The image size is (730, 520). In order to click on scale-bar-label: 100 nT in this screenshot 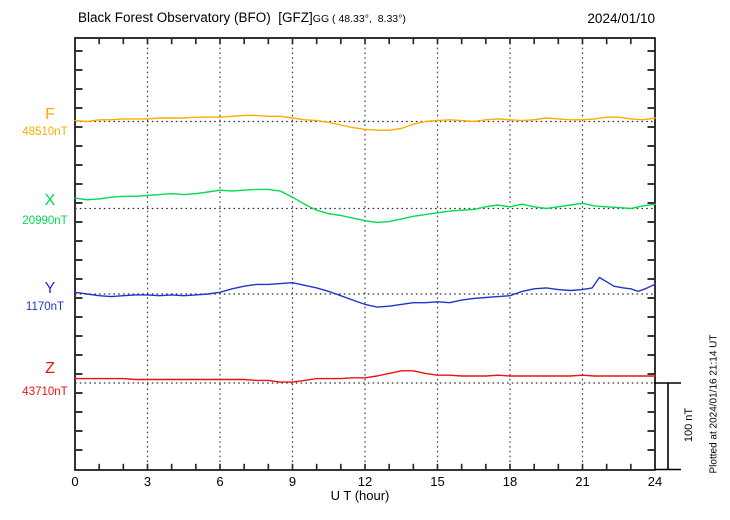, I will do `click(689, 425)`.